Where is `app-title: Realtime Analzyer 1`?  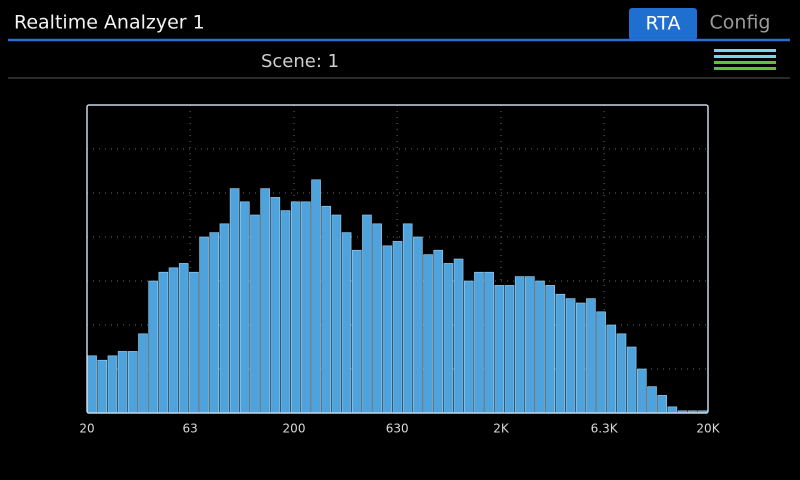 app-title: Realtime Analzyer 1 is located at coordinates (109, 23).